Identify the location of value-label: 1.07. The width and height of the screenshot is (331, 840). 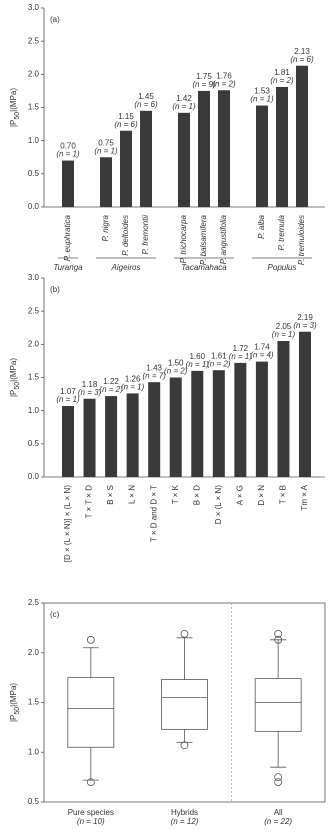
(68, 391).